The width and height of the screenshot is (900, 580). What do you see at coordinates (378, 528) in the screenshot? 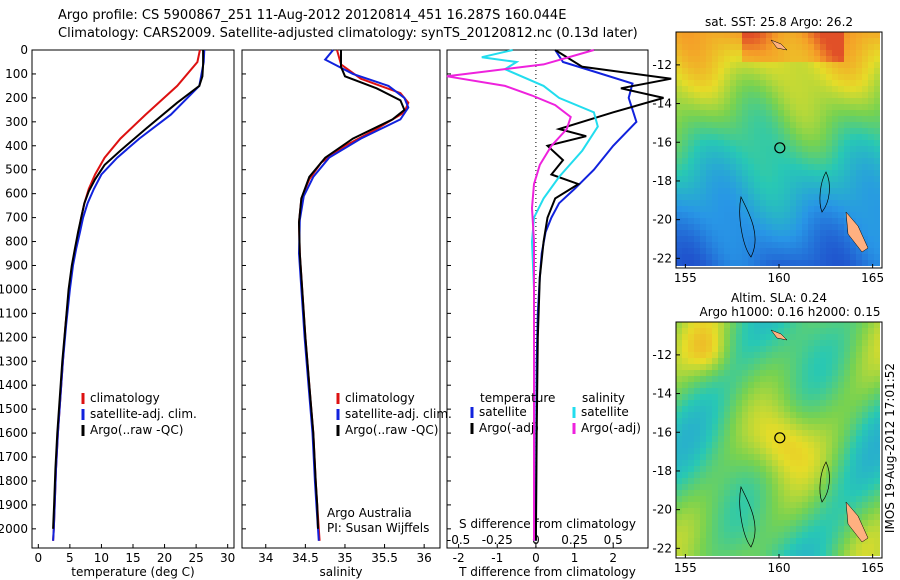
I see `credit-pi: PI: Susan Wijffels` at bounding box center [378, 528].